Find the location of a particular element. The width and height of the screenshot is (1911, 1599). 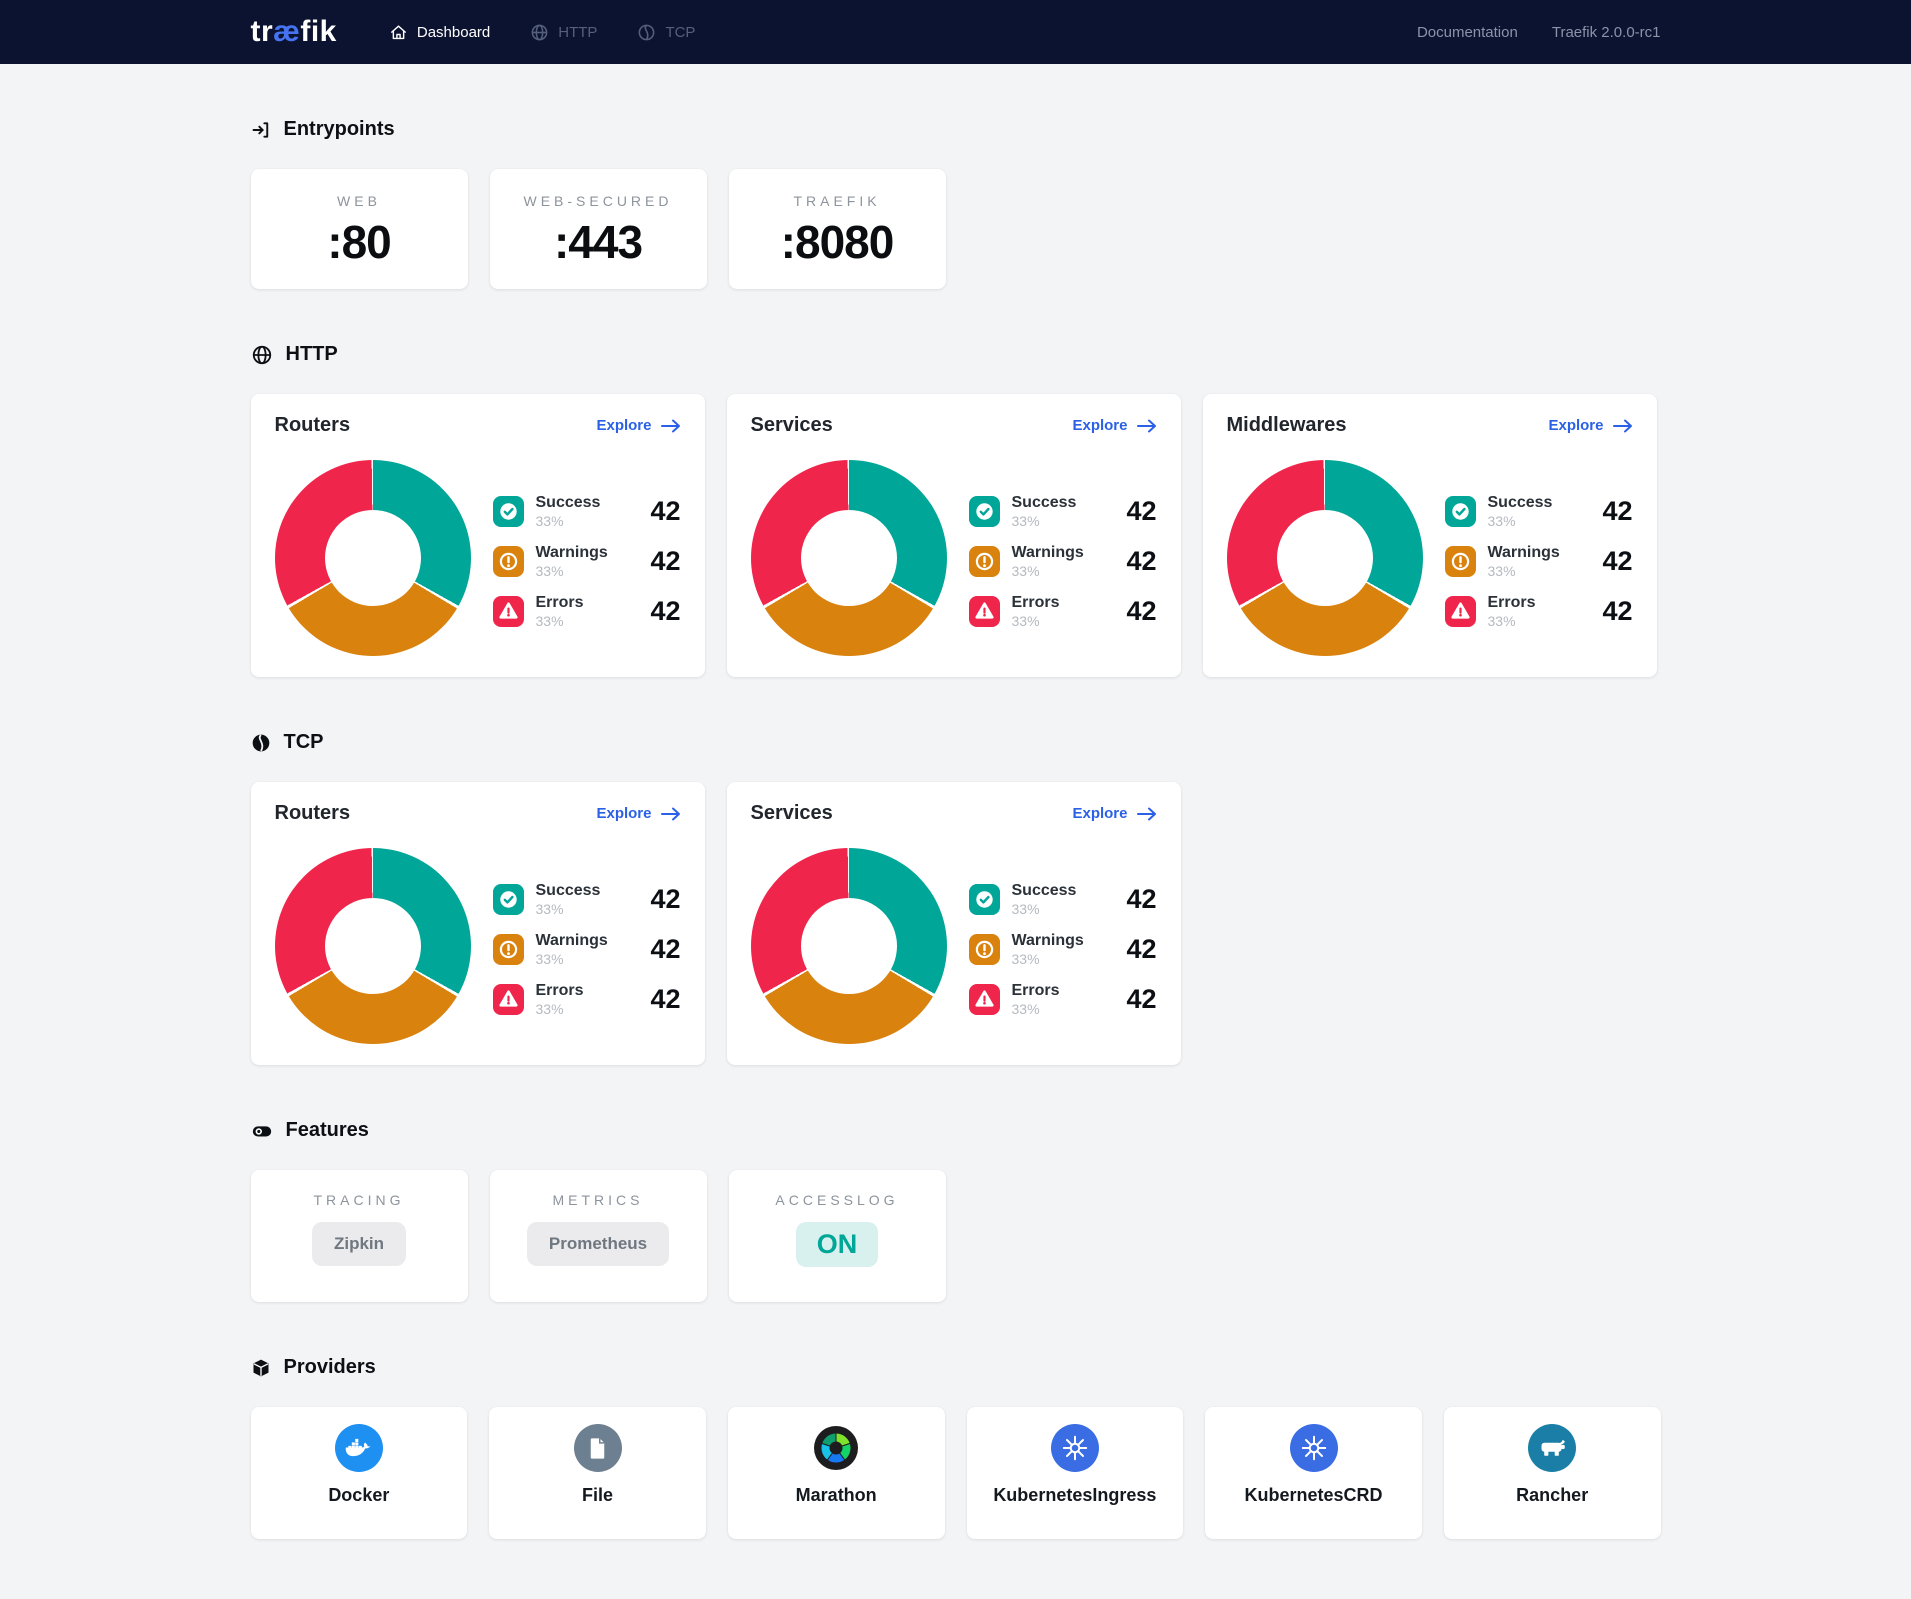

traefik-logo: træfik is located at coordinates (294, 32).